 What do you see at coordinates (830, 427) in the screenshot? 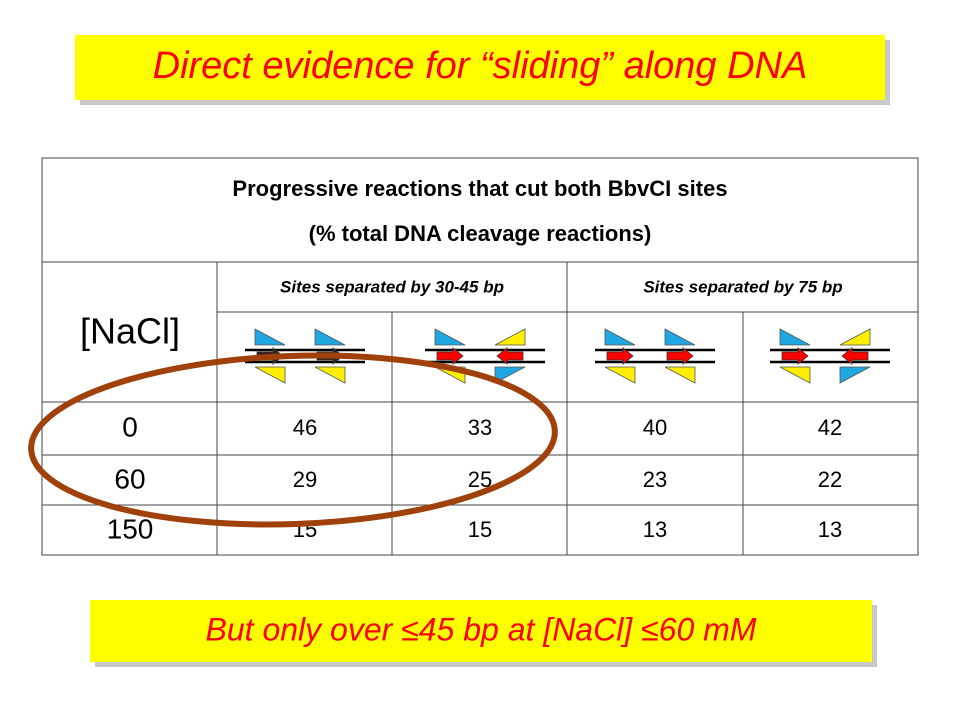
I see `cell-value: 42` at bounding box center [830, 427].